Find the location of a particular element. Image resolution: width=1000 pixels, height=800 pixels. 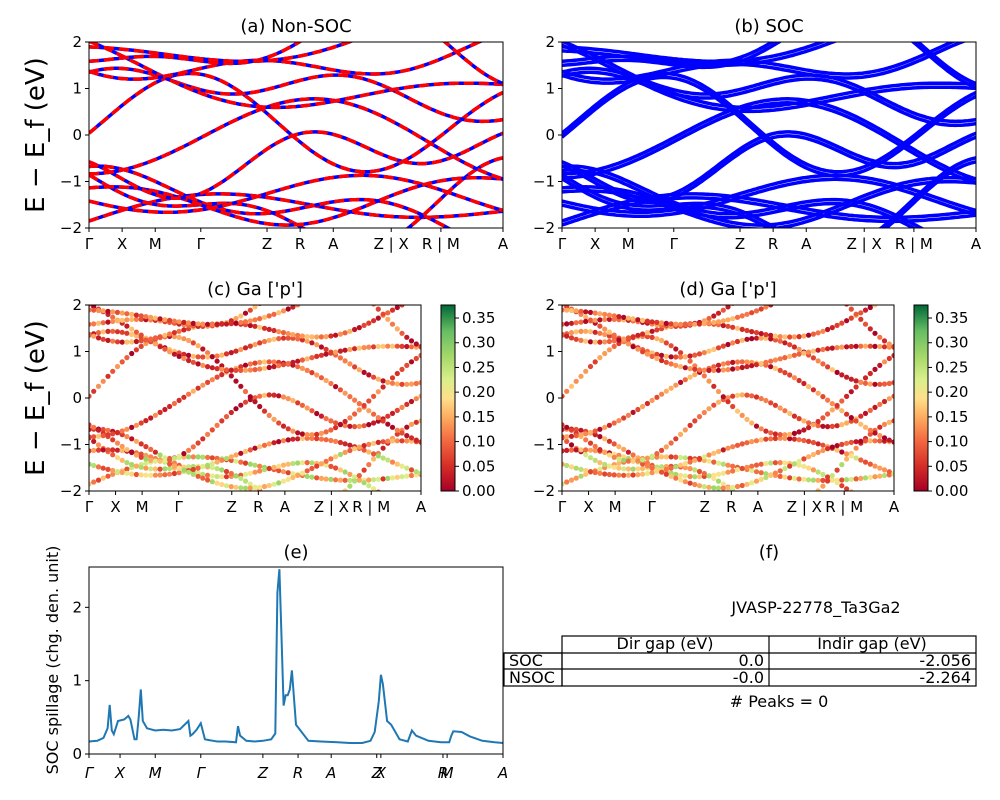

xtick-label-d: Z | X is located at coordinates (804, 507).